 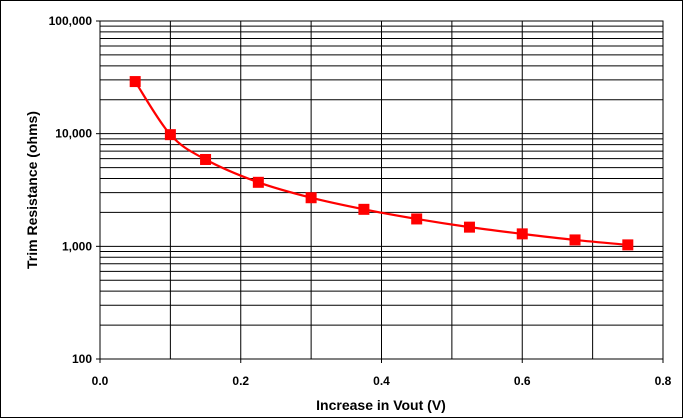 I want to click on x-tick-label: 0.6, so click(x=522, y=381).